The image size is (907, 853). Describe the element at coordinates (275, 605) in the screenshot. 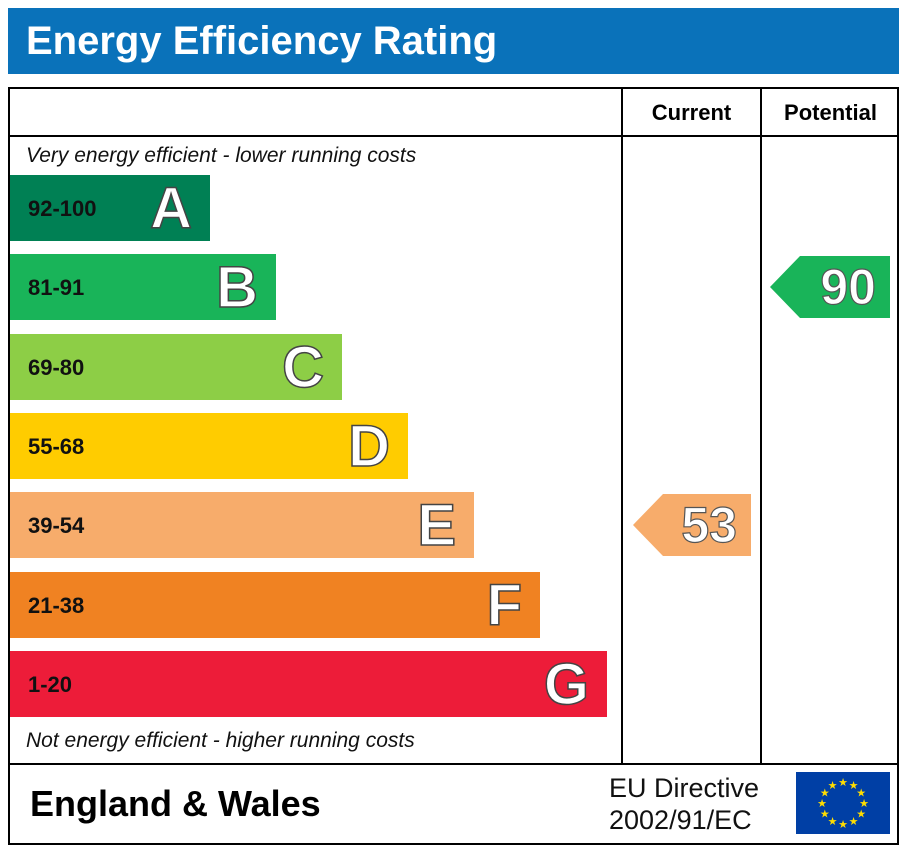

I see `band-f: 21-38 F` at that location.